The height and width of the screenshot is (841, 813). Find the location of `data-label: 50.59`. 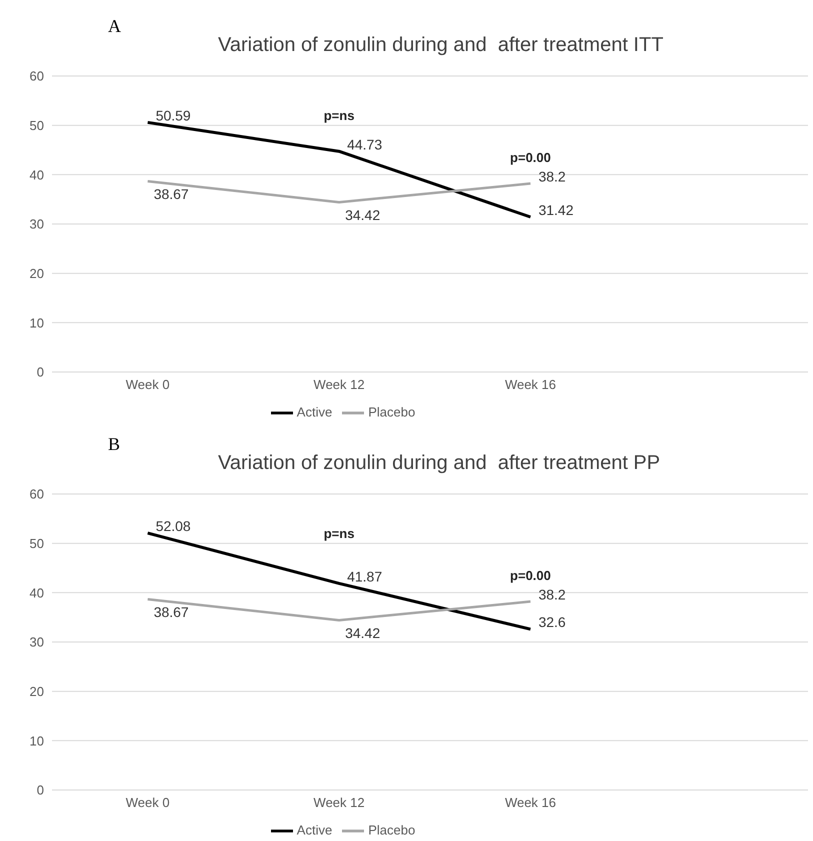

data-label: 50.59 is located at coordinates (173, 115).